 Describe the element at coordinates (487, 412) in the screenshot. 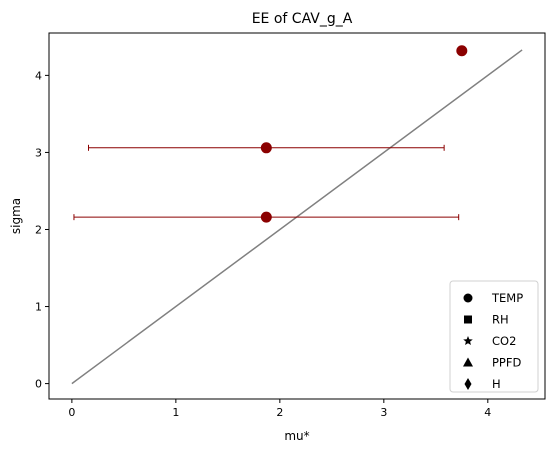

I see `x-tick-label-4: 4` at that location.